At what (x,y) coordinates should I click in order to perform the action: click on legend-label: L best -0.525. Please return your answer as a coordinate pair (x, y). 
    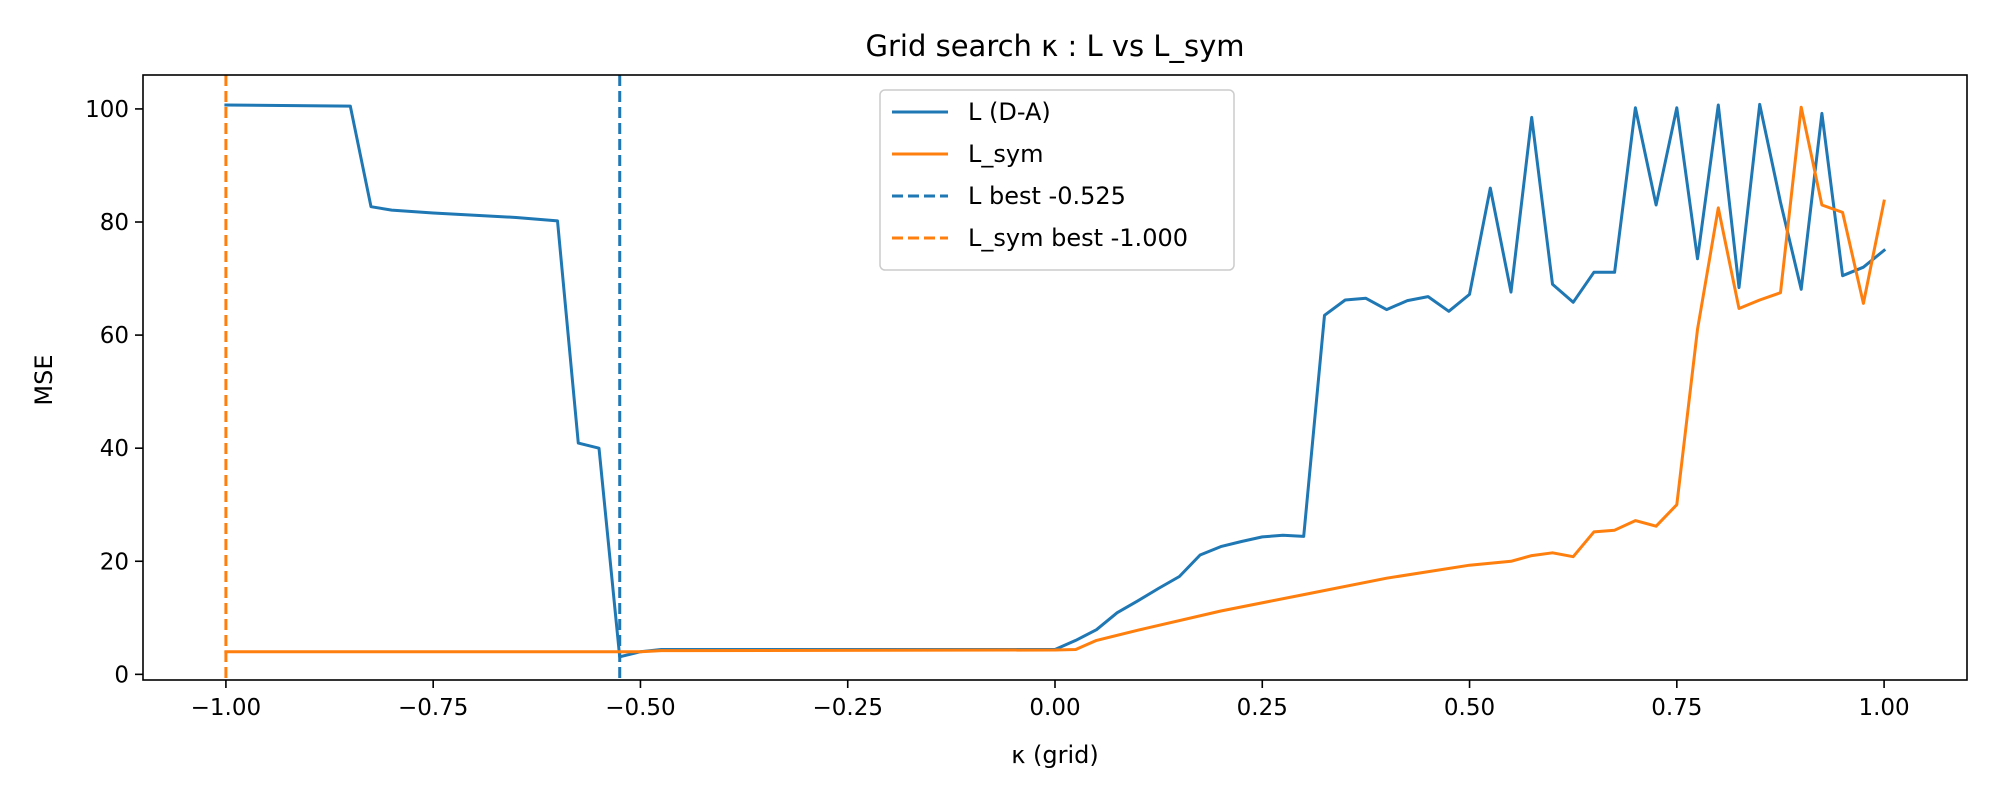
    Looking at the image, I should click on (1047, 196).